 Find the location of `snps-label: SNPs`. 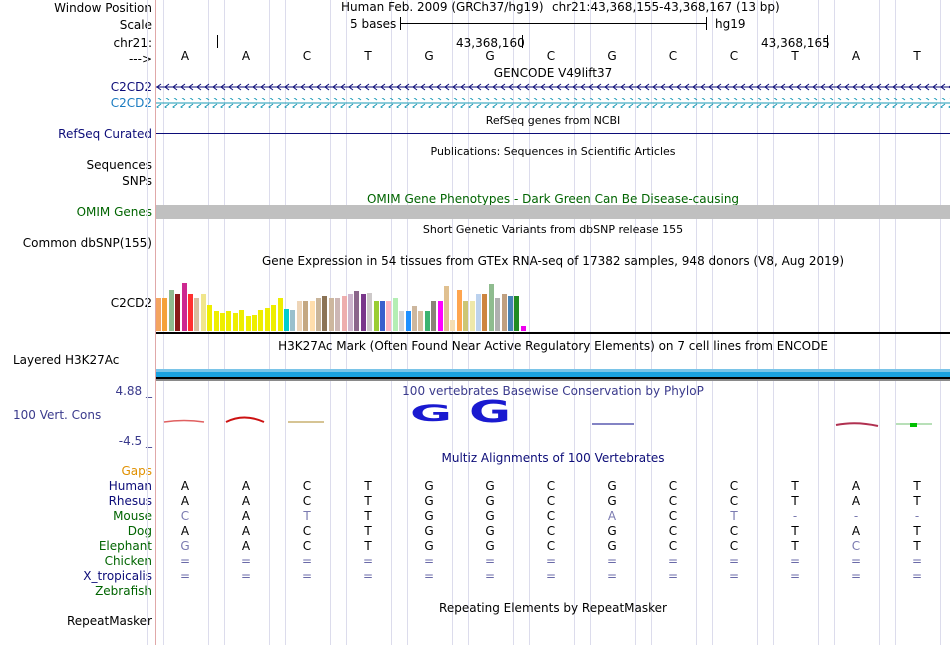

snps-label: SNPs is located at coordinates (137, 181).